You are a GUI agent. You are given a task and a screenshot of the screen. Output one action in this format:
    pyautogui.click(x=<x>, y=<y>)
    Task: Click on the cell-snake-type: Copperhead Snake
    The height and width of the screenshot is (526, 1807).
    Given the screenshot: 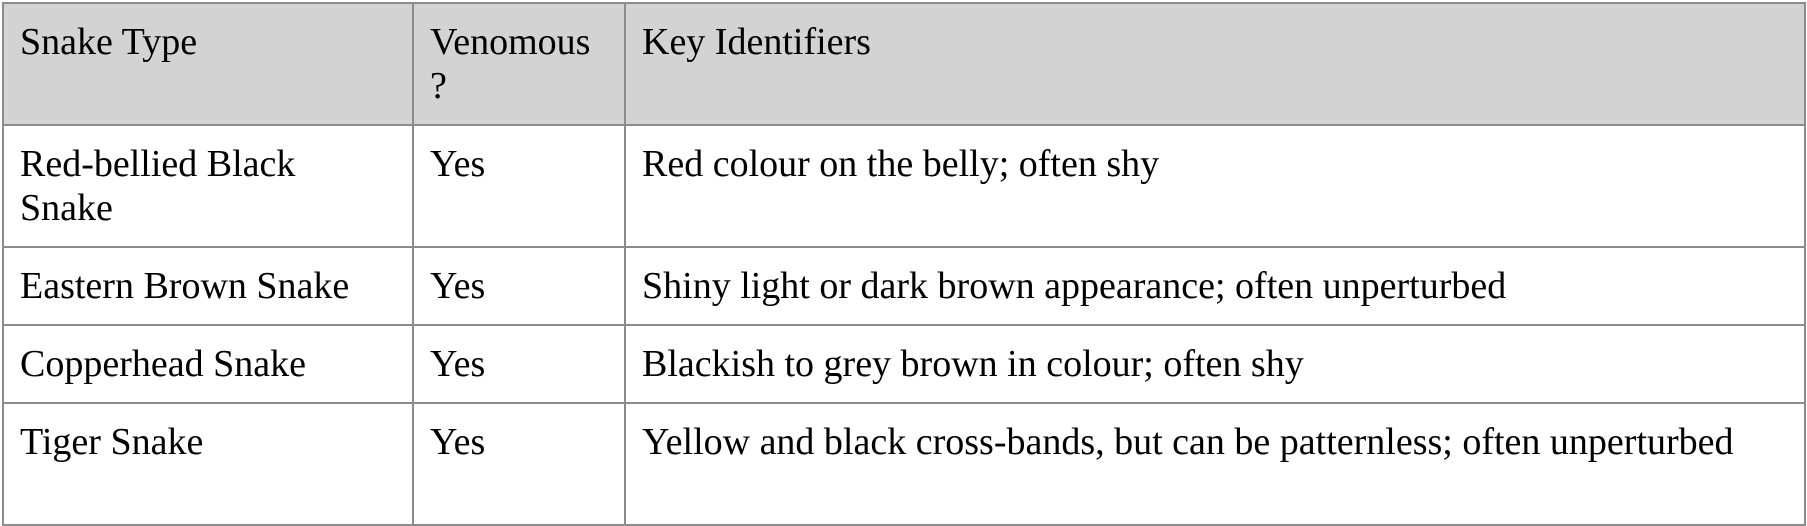 What is the action you would take?
    pyautogui.click(x=208, y=364)
    